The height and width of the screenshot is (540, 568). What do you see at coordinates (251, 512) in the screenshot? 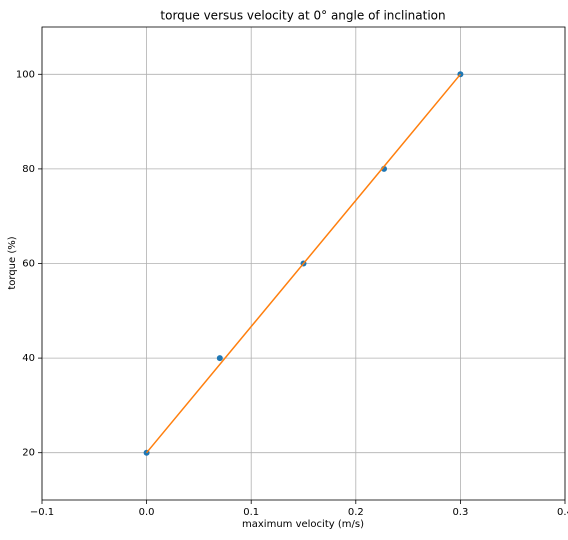
I see `x-tick-label: 0.1` at bounding box center [251, 512].